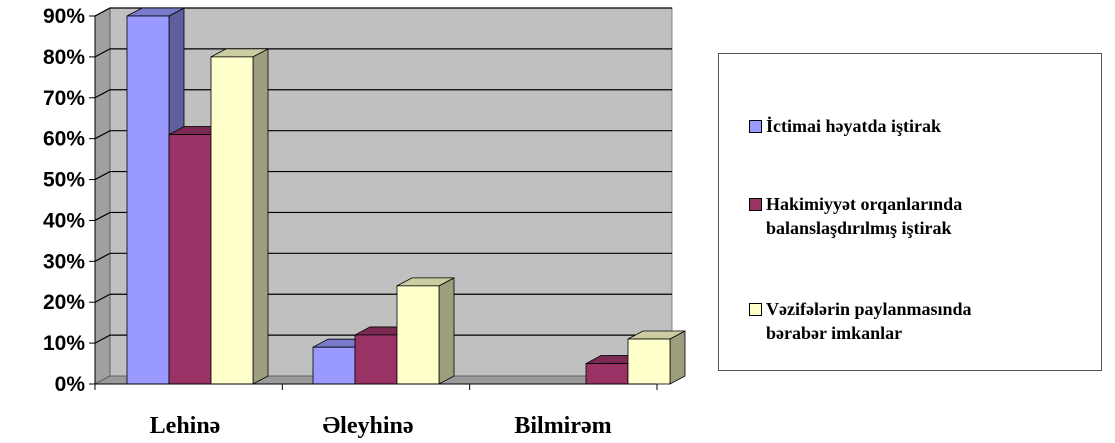 The height and width of the screenshot is (443, 1115). What do you see at coordinates (70, 384) in the screenshot?
I see `y-tick-label: 0%` at bounding box center [70, 384].